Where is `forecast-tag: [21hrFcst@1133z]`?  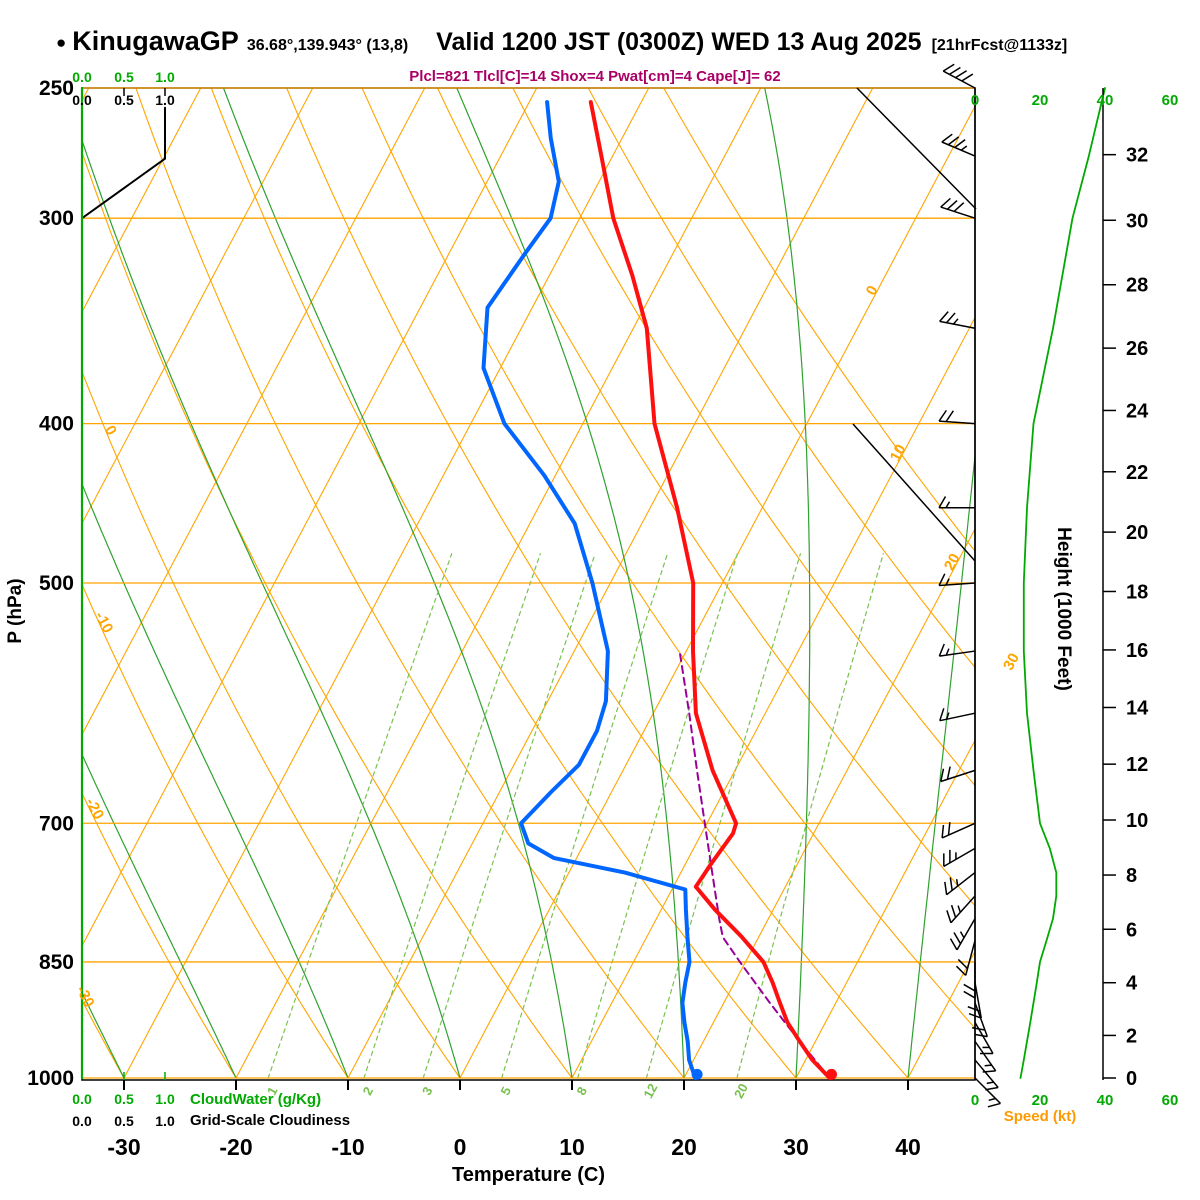 forecast-tag: [21hrFcst@1133z] is located at coordinates (999, 45).